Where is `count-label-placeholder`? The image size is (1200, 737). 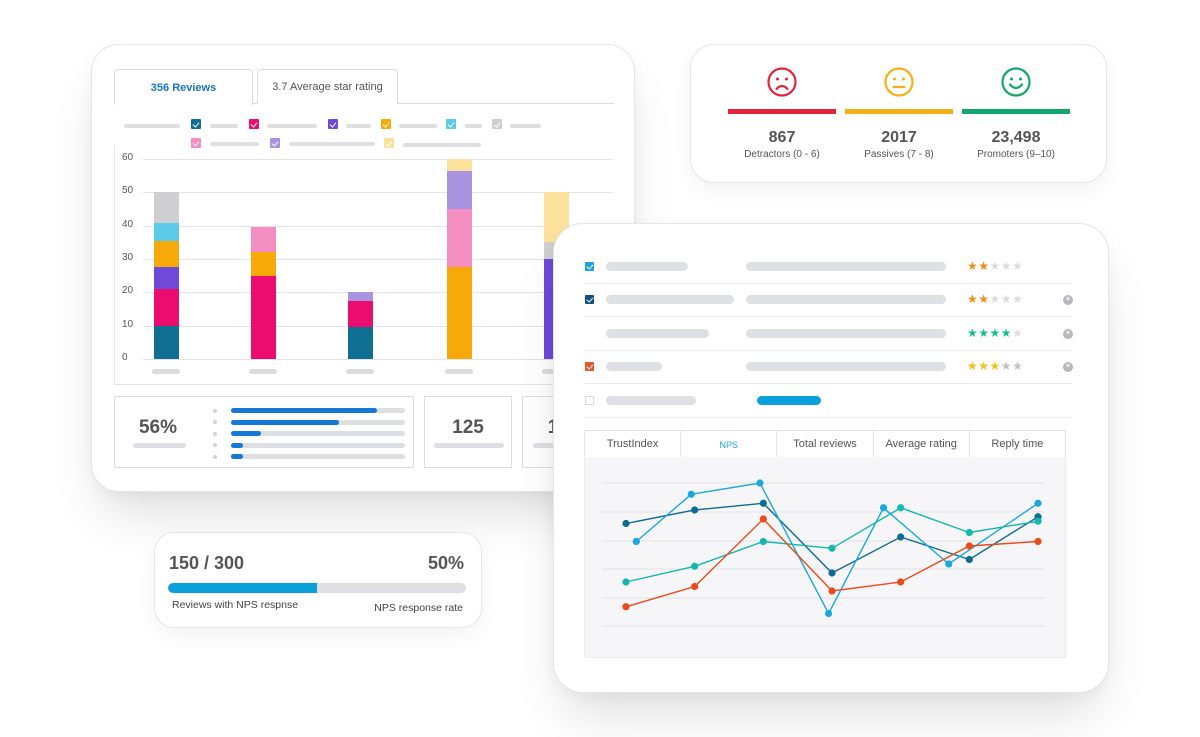
count-label-placeholder is located at coordinates (469, 445).